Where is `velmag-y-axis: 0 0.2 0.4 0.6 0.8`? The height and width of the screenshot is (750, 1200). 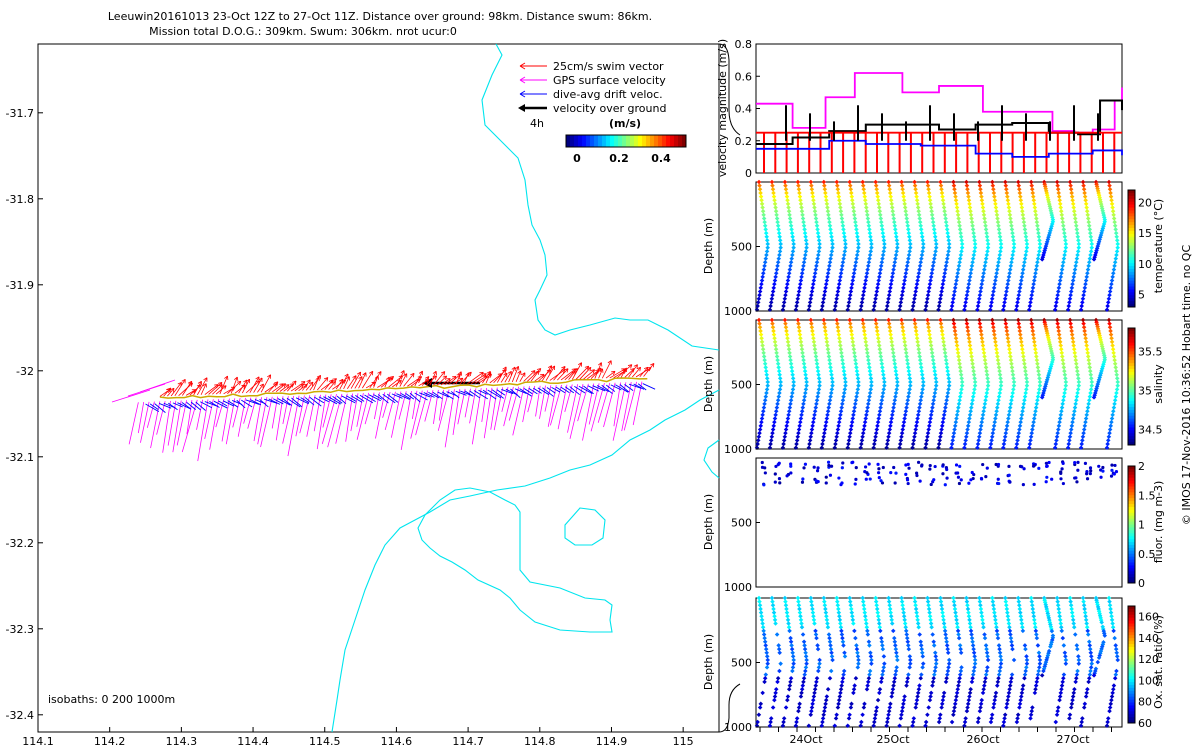
velmag-y-axis: 0 0.2 0.4 0.6 0.8 is located at coordinates (747, 109).